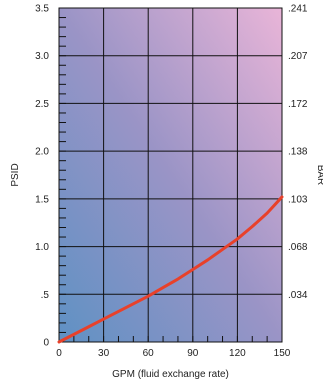 The image size is (323, 385). I want to click on y-tick-label: 2.0, so click(42, 152).